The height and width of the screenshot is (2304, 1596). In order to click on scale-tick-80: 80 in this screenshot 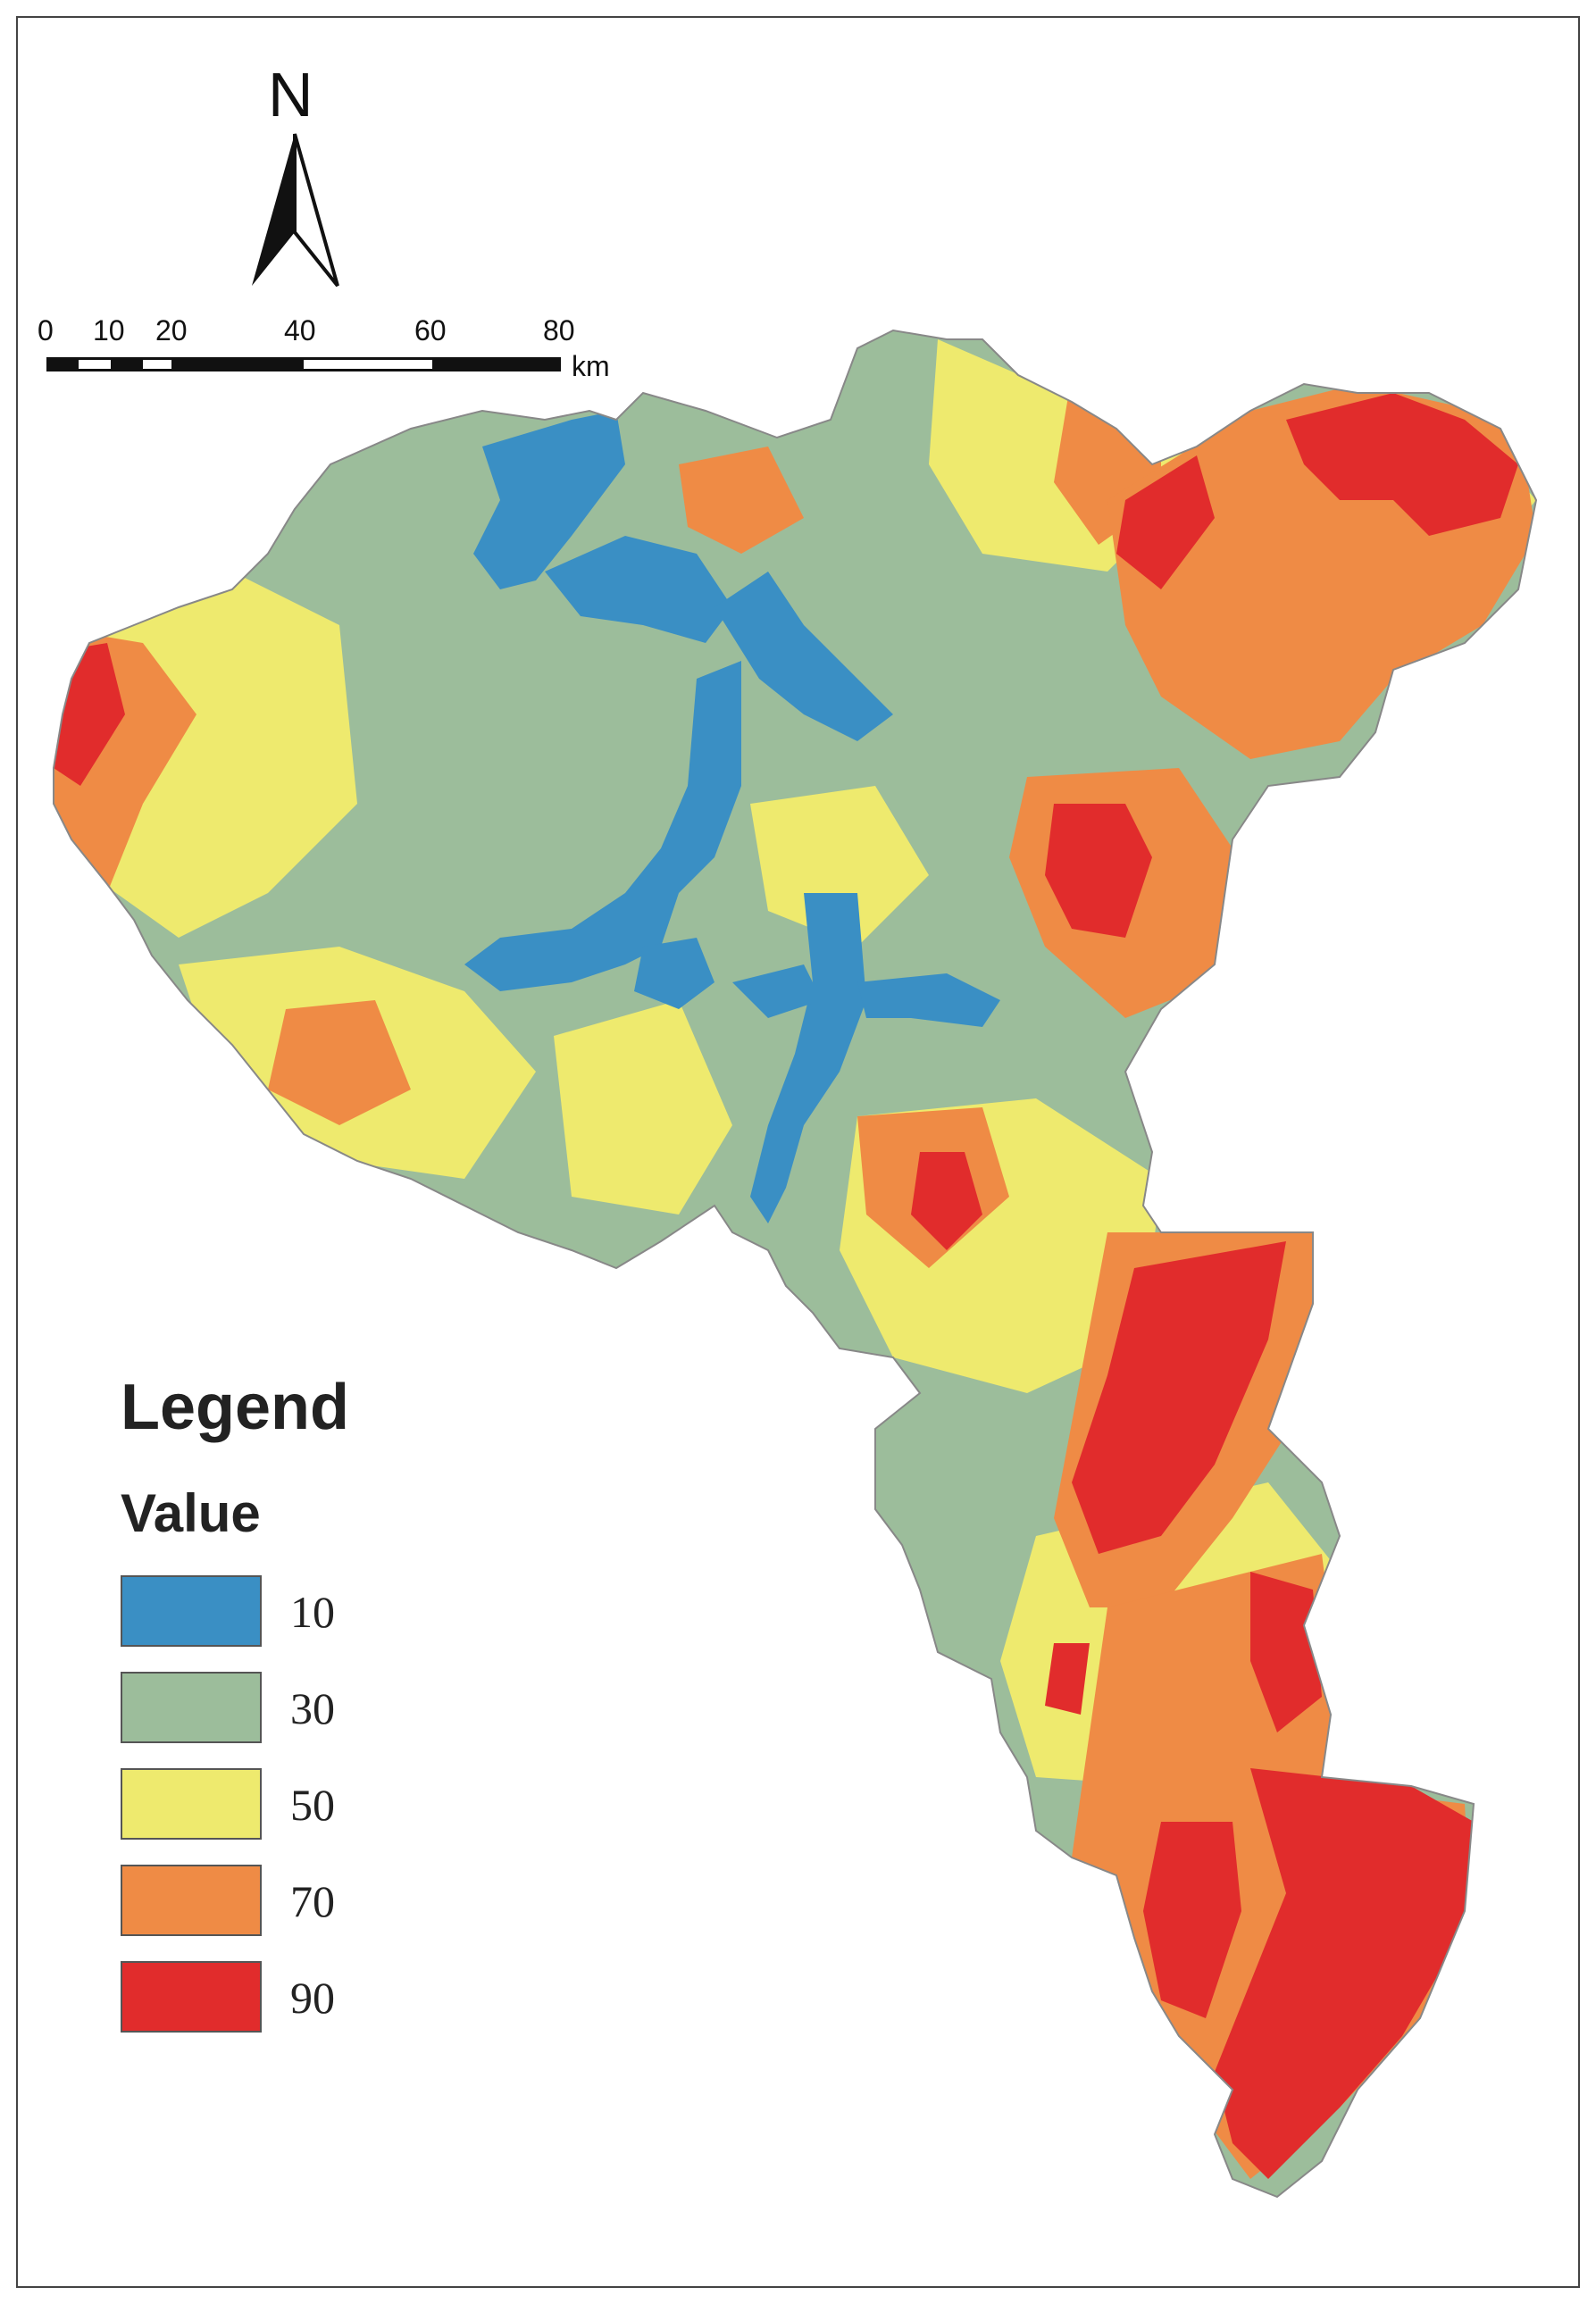, I will do `click(559, 330)`.